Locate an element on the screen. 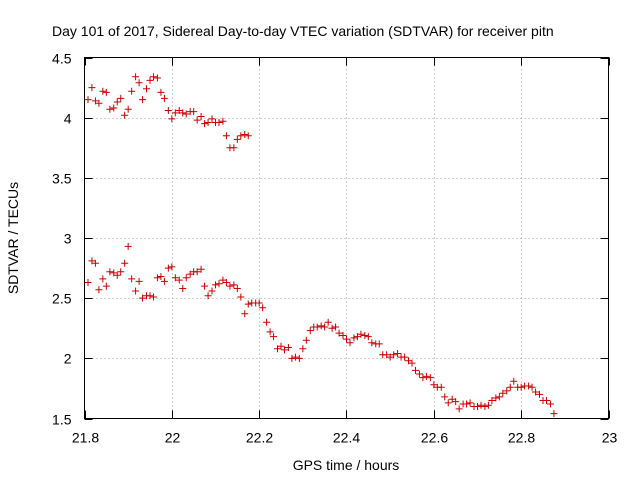 This screenshot has width=640, height=480. y-axis-label: SDTVAR / TECUs is located at coordinates (13, 238).